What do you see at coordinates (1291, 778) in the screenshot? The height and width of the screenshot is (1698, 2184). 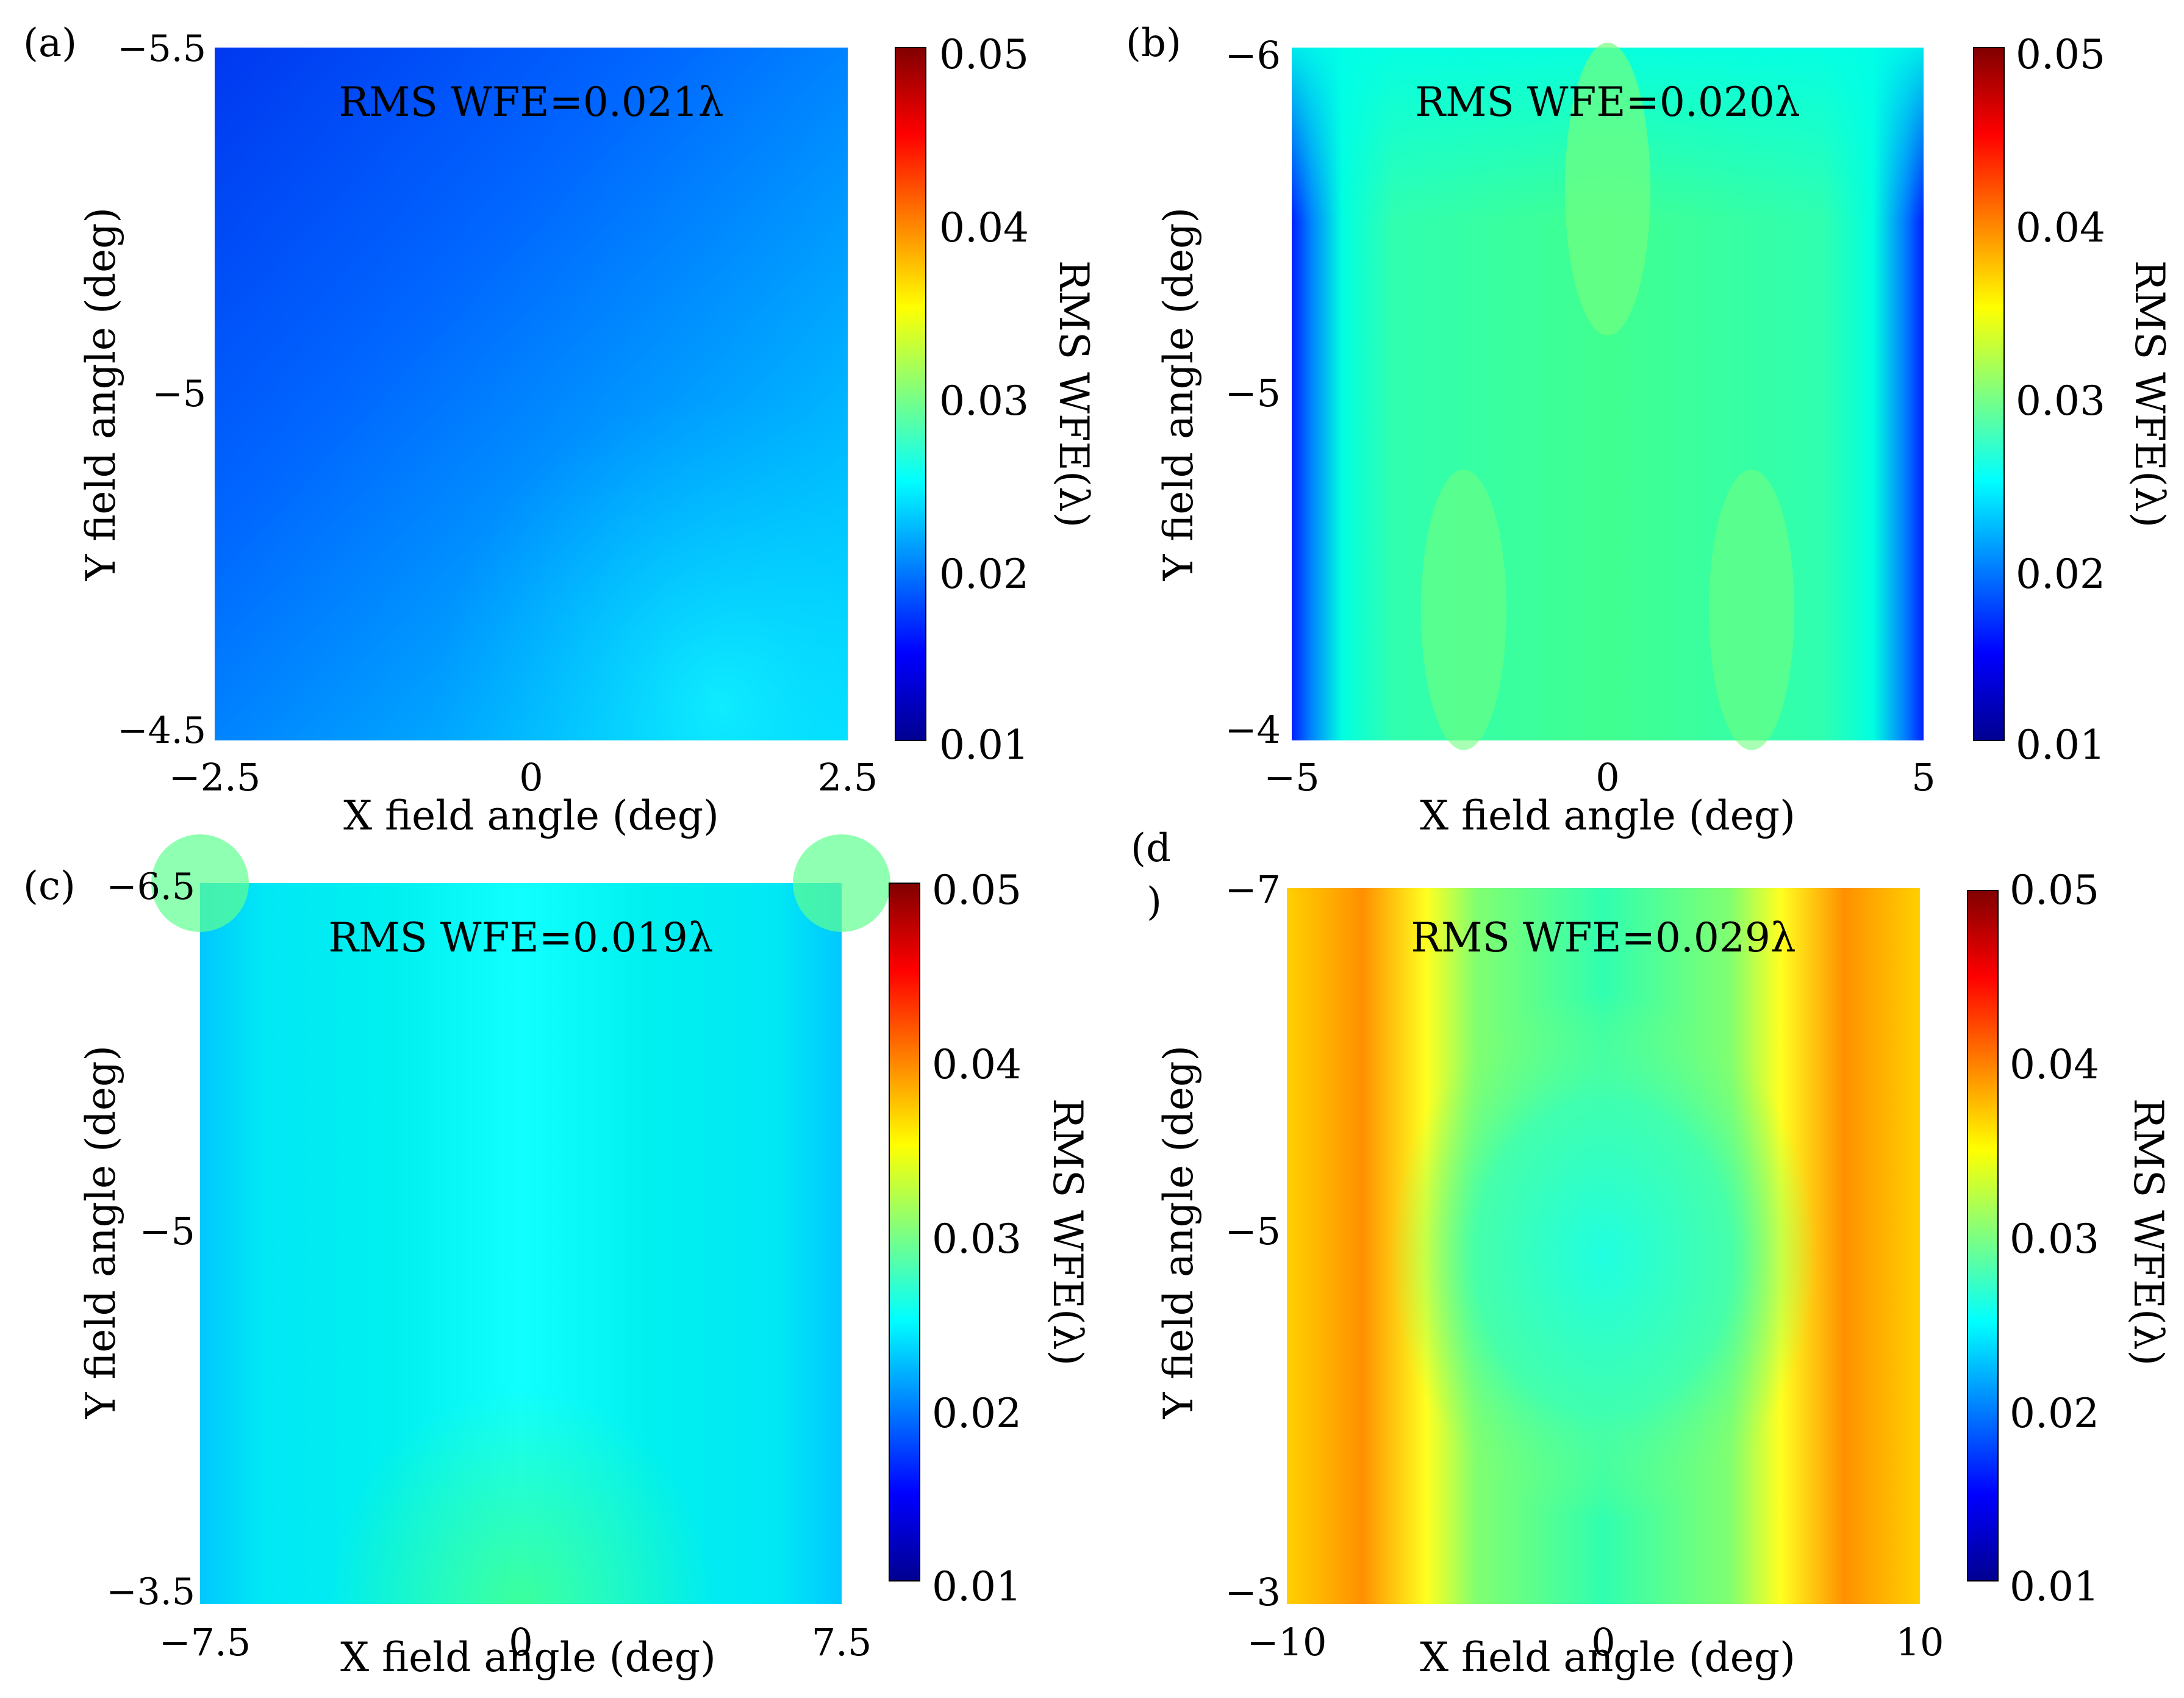 I see `x-tick-label: −5` at bounding box center [1291, 778].